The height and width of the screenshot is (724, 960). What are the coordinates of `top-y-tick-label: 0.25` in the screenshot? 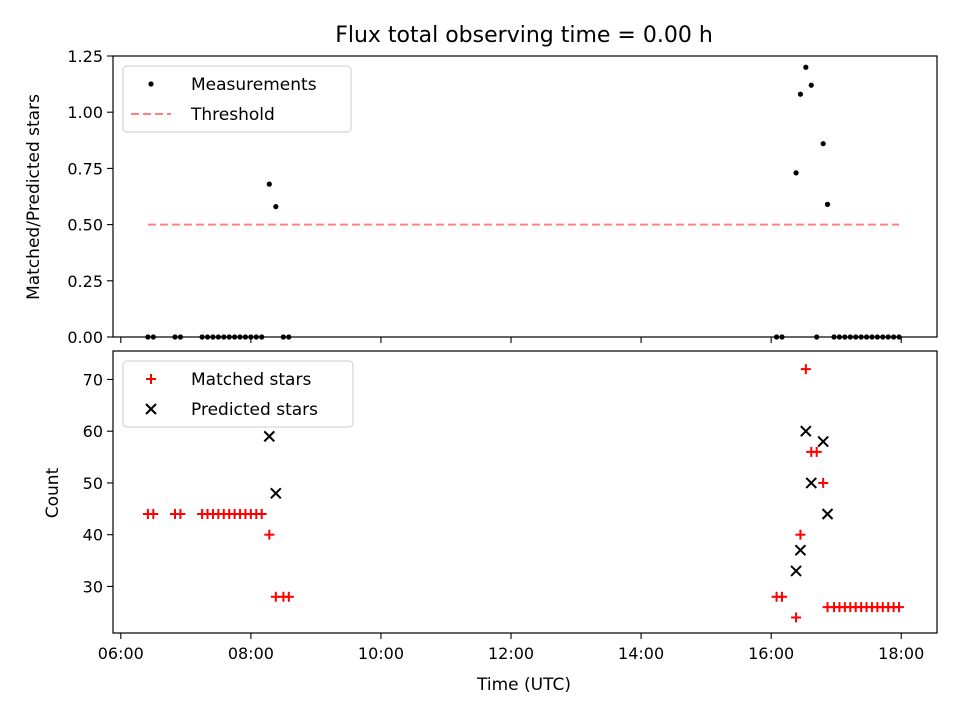 It's located at (85, 281).